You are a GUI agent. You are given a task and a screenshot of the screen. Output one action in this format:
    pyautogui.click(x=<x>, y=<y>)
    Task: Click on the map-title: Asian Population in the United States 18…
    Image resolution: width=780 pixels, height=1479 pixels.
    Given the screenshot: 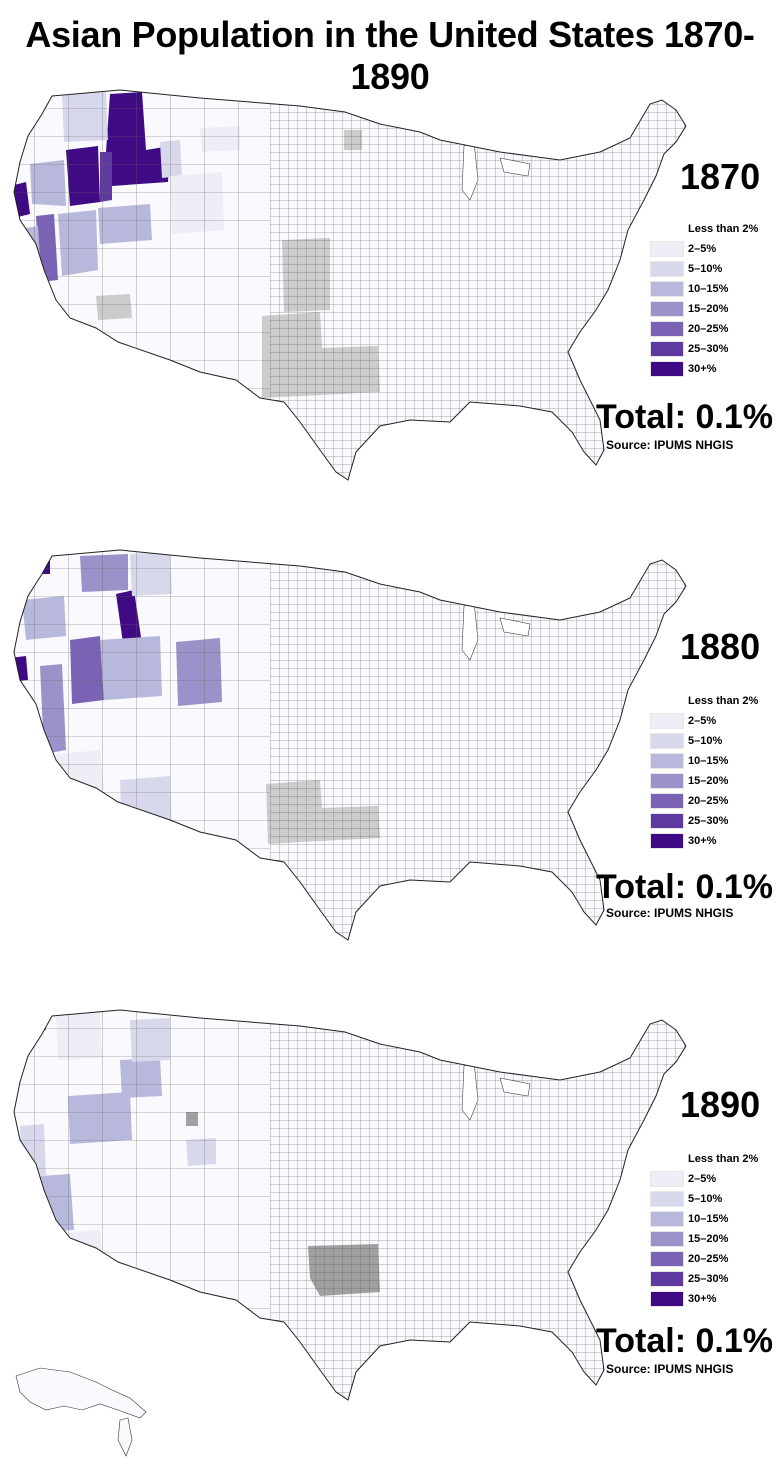 What is the action you would take?
    pyautogui.click(x=390, y=55)
    